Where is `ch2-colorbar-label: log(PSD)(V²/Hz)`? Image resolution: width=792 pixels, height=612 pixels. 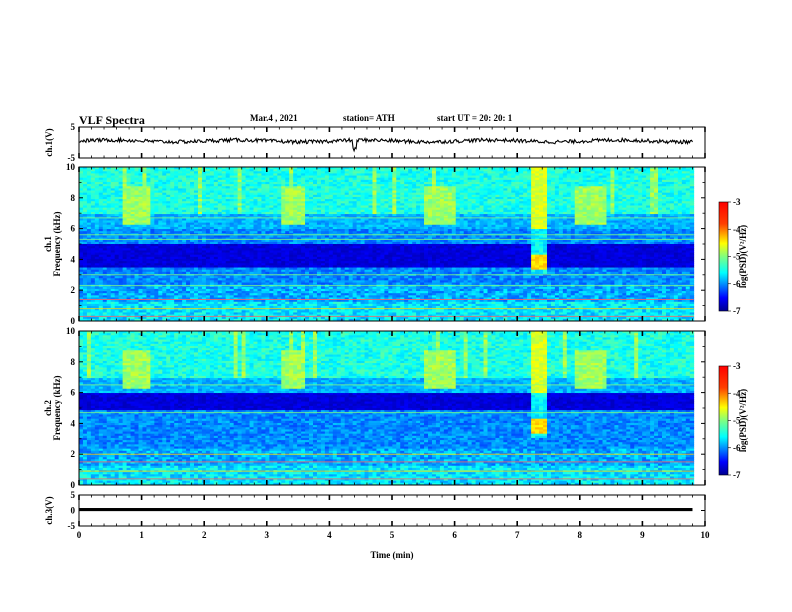 ch2-colorbar-label: log(PSD)(V²/Hz) is located at coordinates (743, 420).